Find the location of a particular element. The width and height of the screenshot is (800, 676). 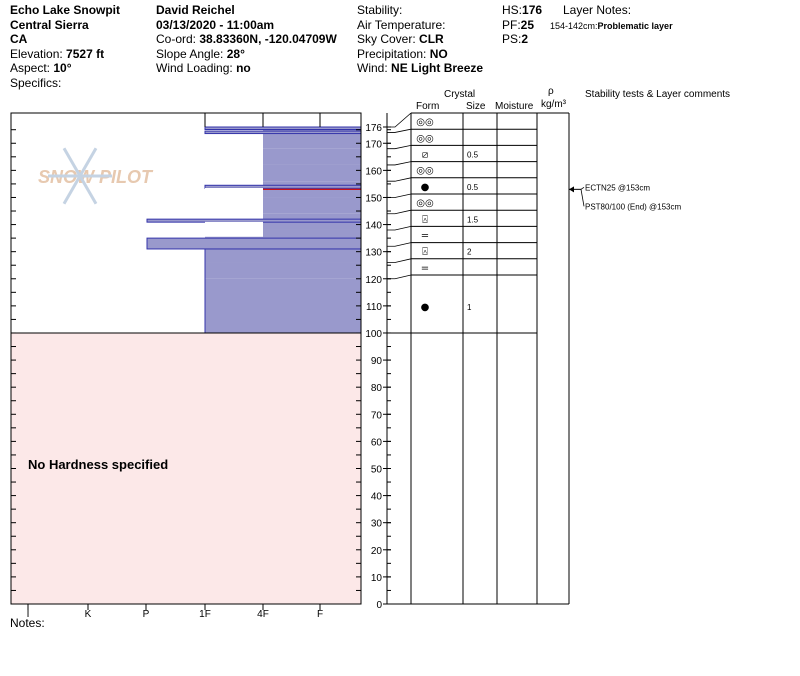

layer-form-4: ● is located at coordinates (425, 187).